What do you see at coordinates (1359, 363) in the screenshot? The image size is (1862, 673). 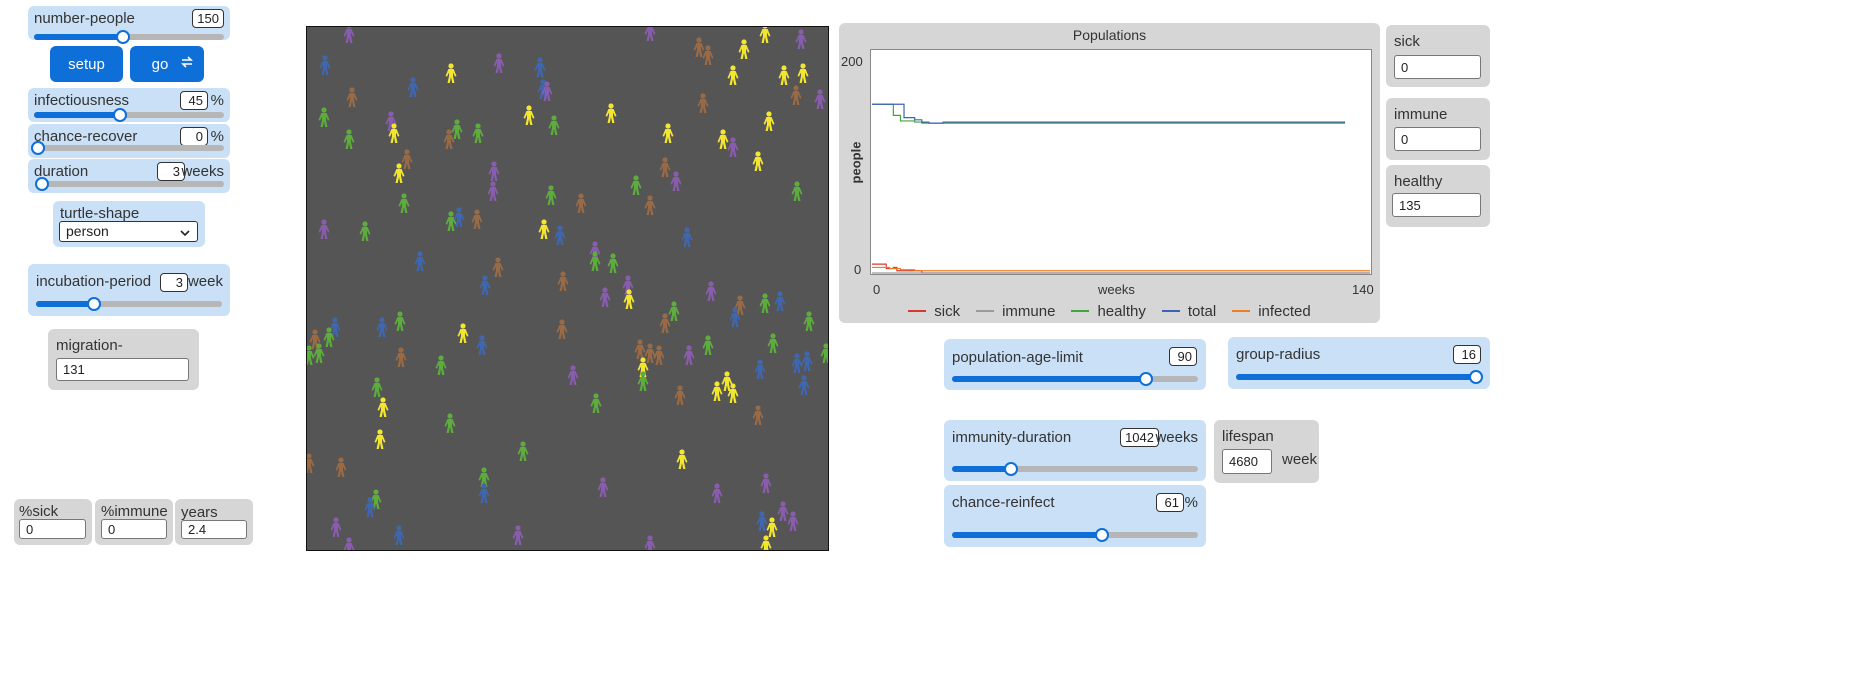 I see `group-radius-slider: group-radius 16` at bounding box center [1359, 363].